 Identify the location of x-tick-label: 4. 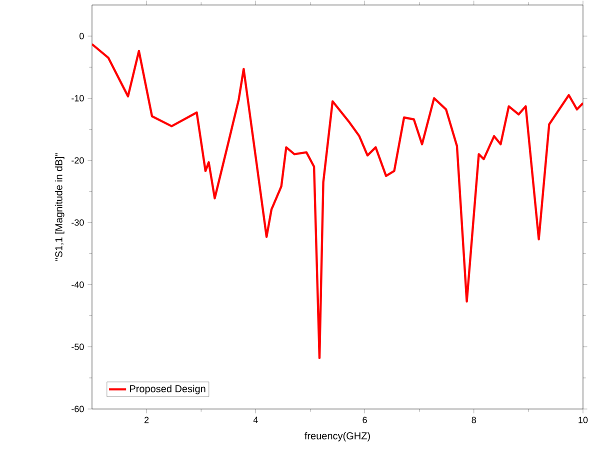
(255, 419).